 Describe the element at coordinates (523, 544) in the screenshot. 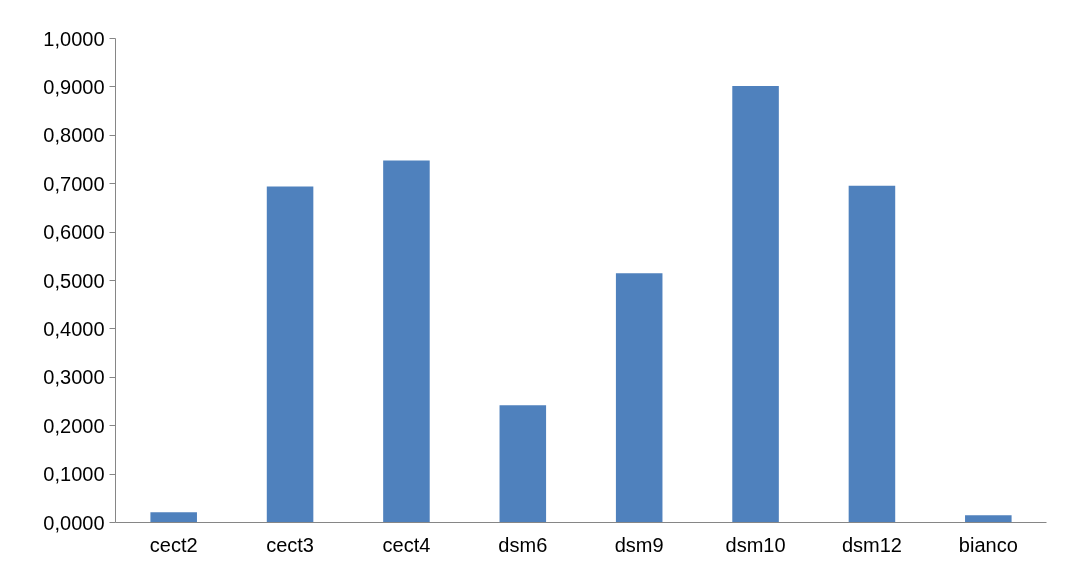

I see `x-tick-label: dsm6` at that location.